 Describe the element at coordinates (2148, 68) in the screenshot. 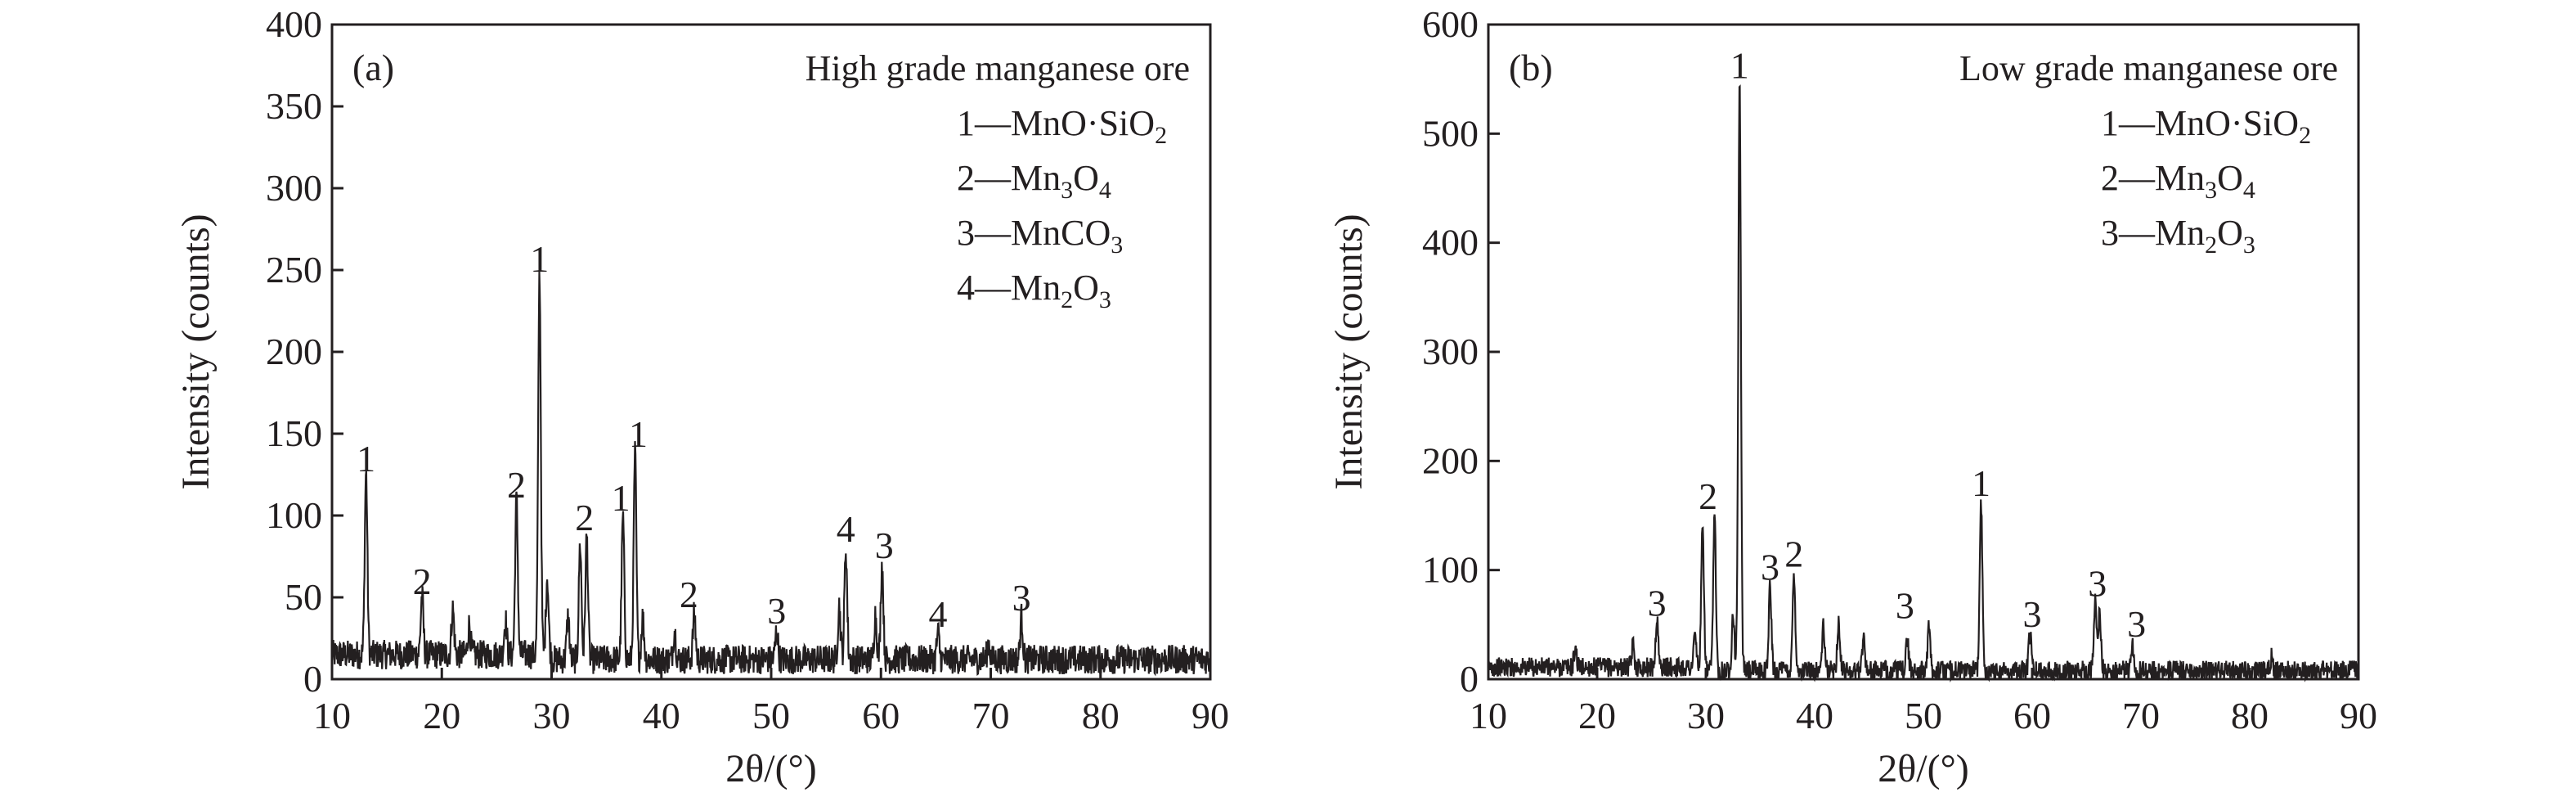

I see `chart-title: Low grade manganese ore` at that location.